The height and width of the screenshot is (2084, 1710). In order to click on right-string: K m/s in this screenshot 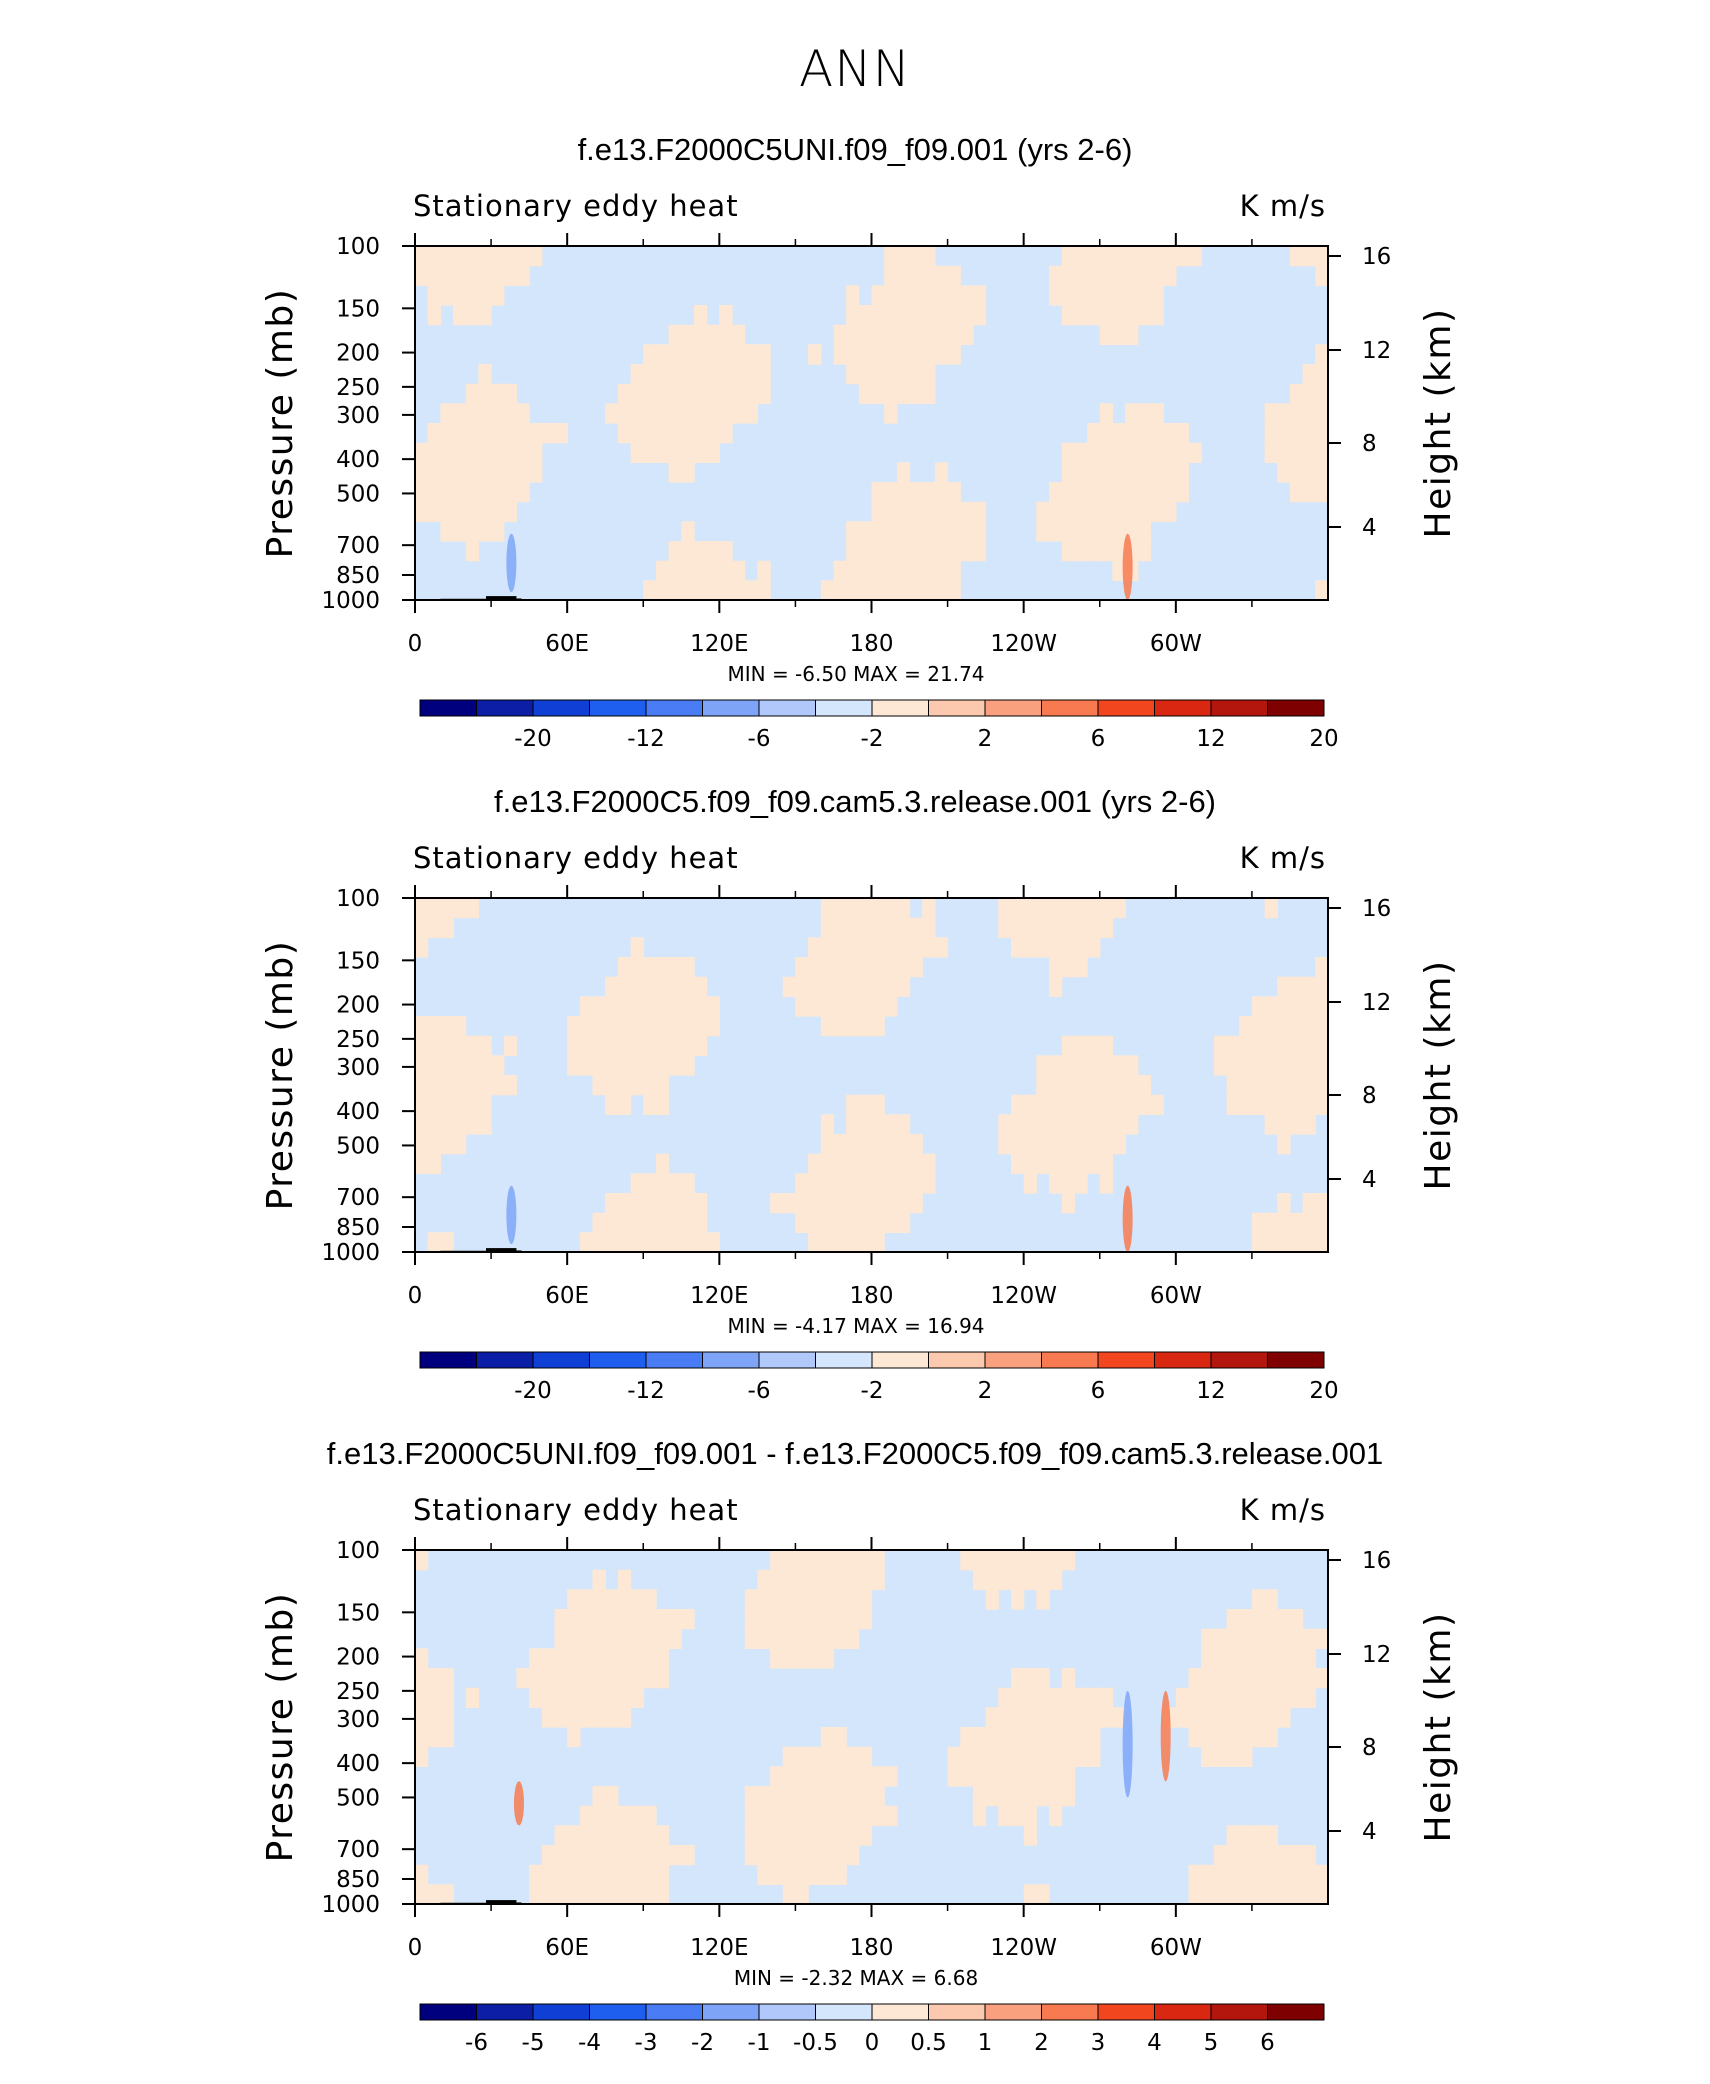, I will do `click(1283, 1510)`.